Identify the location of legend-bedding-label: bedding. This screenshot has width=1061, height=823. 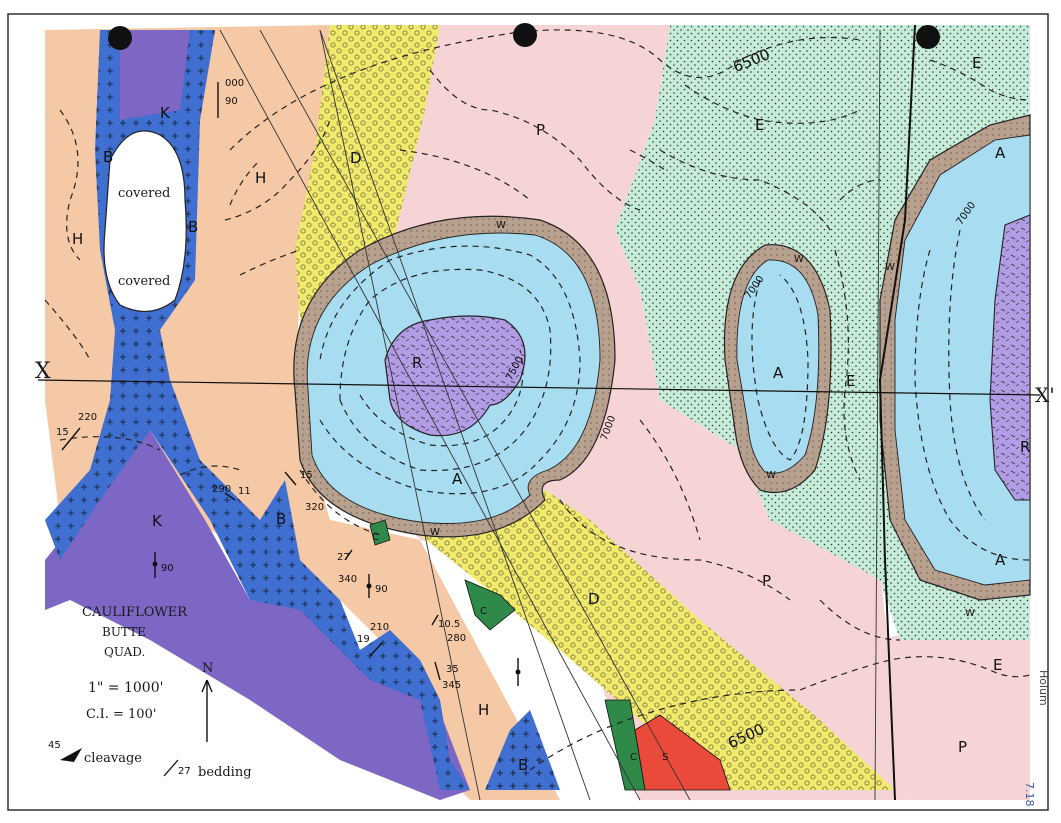
(225, 772).